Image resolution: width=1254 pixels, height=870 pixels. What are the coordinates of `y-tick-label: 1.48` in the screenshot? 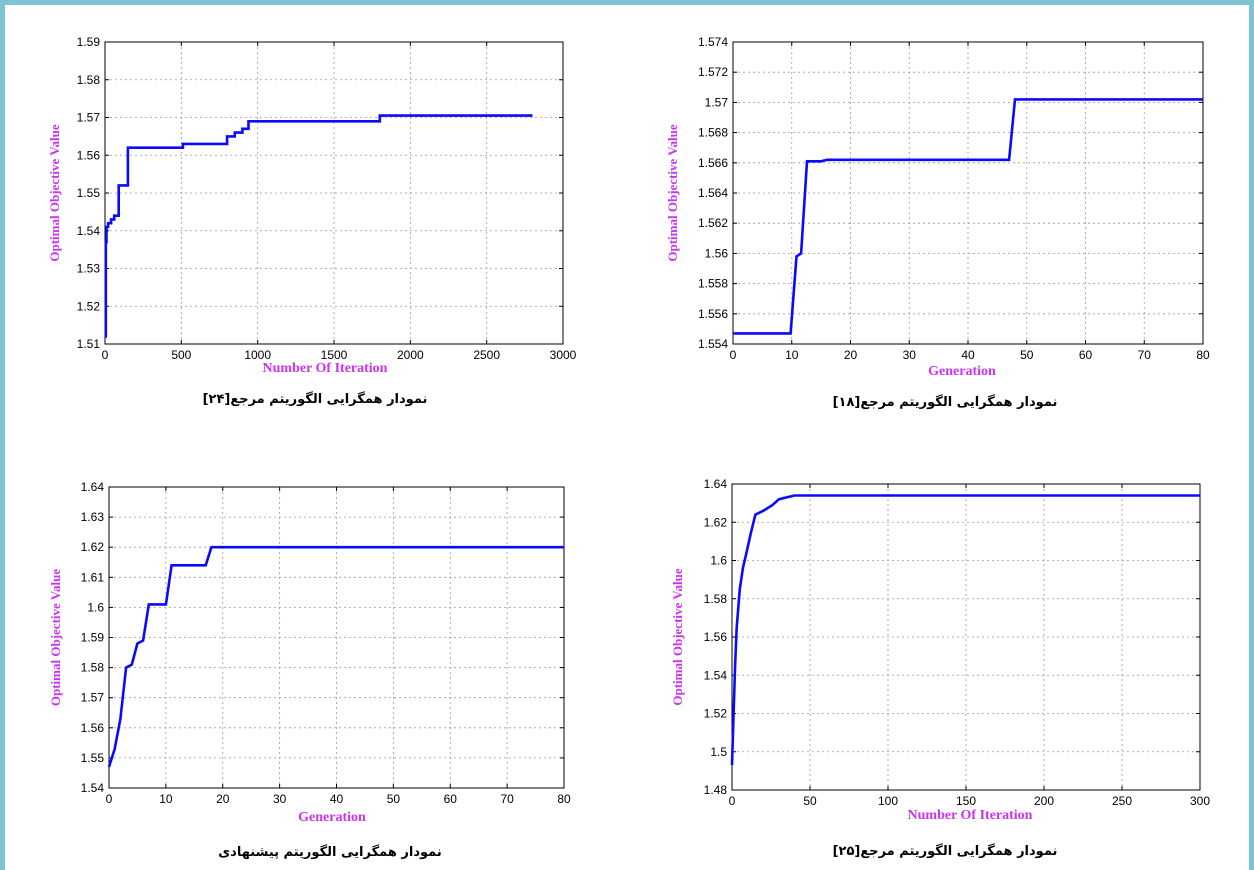 It's located at (716, 790).